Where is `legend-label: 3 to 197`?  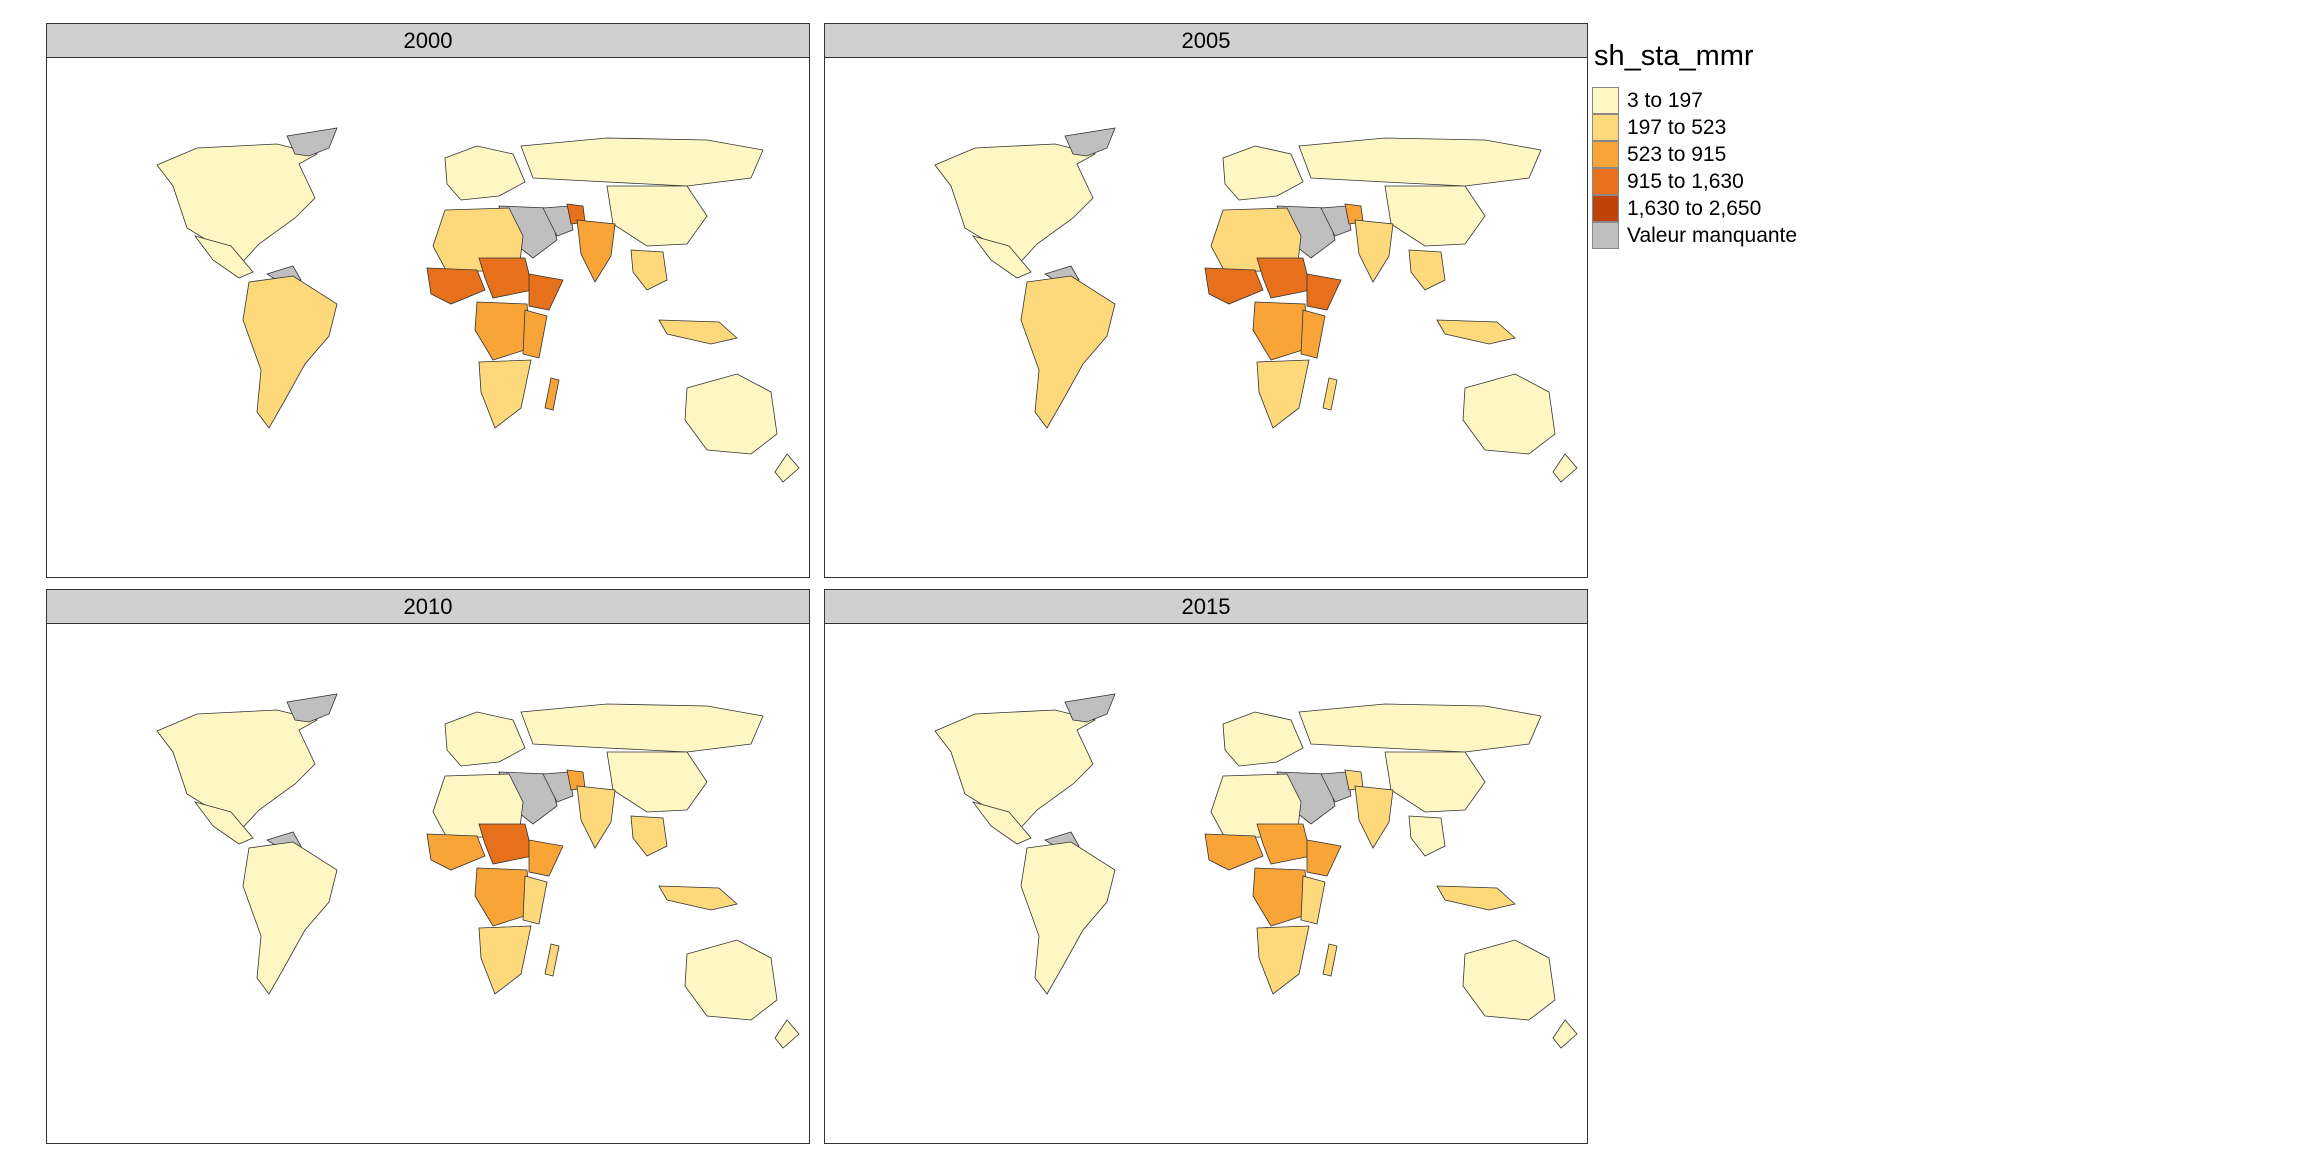 legend-label: 3 to 197 is located at coordinates (1665, 100).